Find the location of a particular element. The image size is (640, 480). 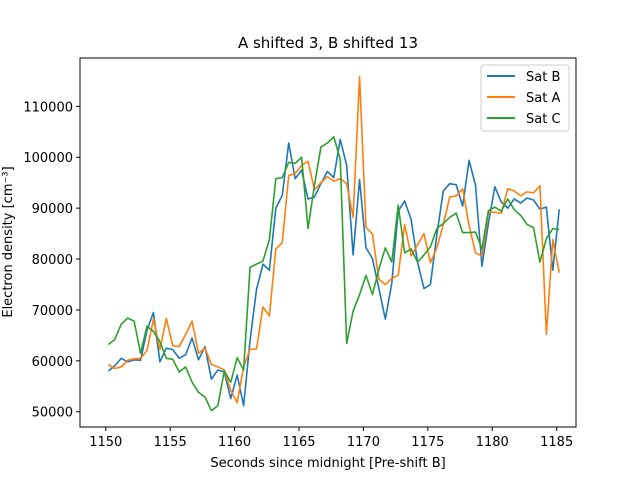

y-tick-label: 80000 is located at coordinates (52, 260).